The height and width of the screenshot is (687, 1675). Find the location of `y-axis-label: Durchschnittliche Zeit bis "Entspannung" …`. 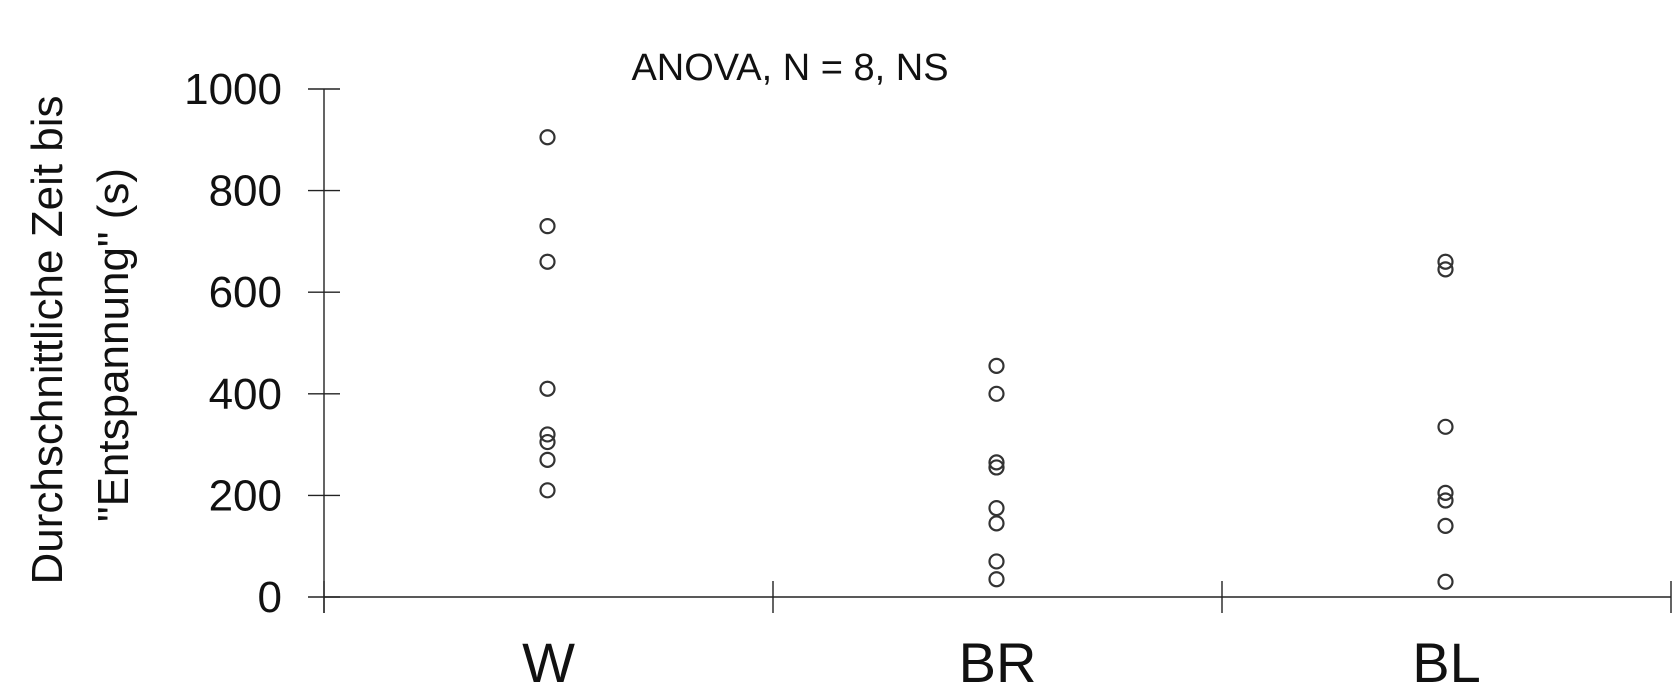

y-axis-label: Durchschnittliche Zeit bis "Entspannung" … is located at coordinates (80, 339).